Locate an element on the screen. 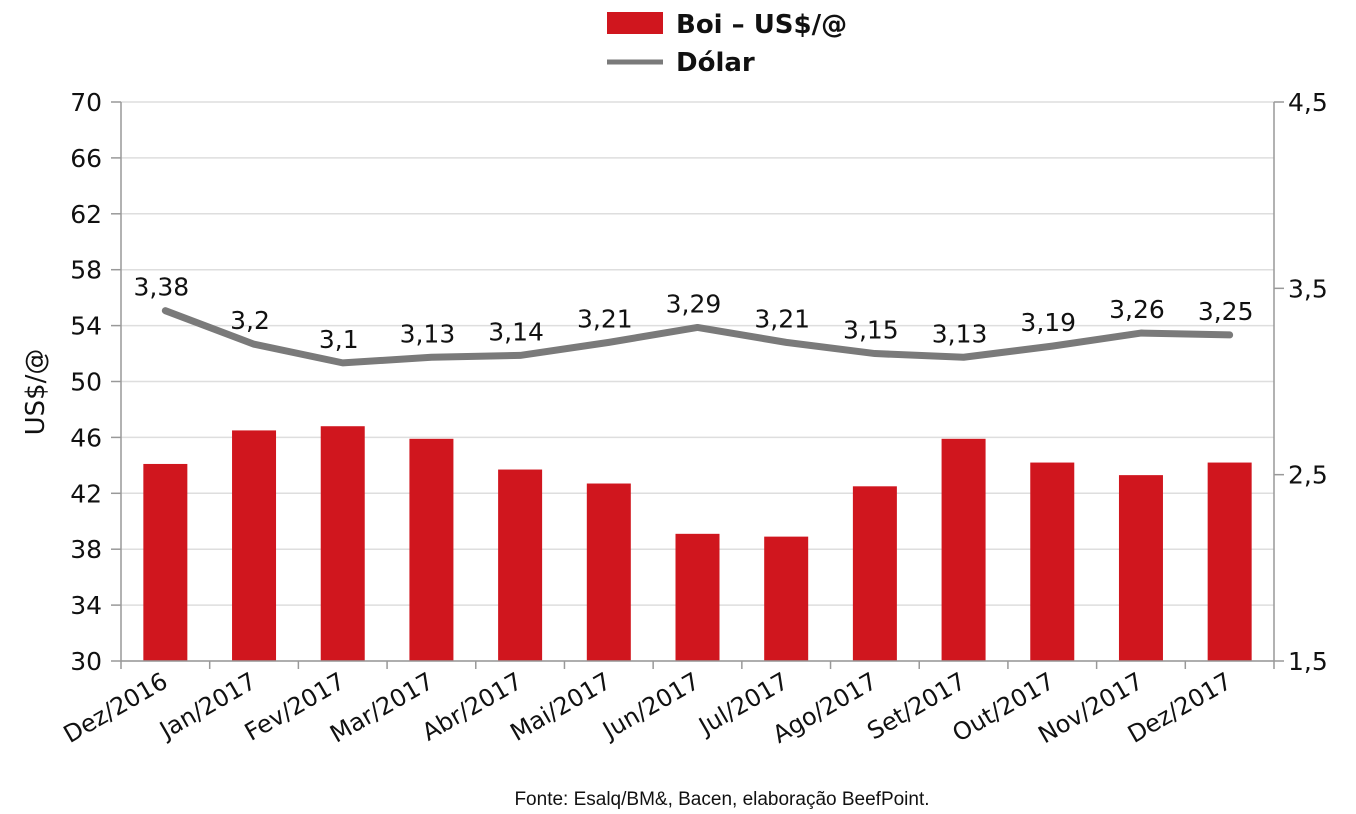  y2-tick-label: 2,5 is located at coordinates (1308, 475).